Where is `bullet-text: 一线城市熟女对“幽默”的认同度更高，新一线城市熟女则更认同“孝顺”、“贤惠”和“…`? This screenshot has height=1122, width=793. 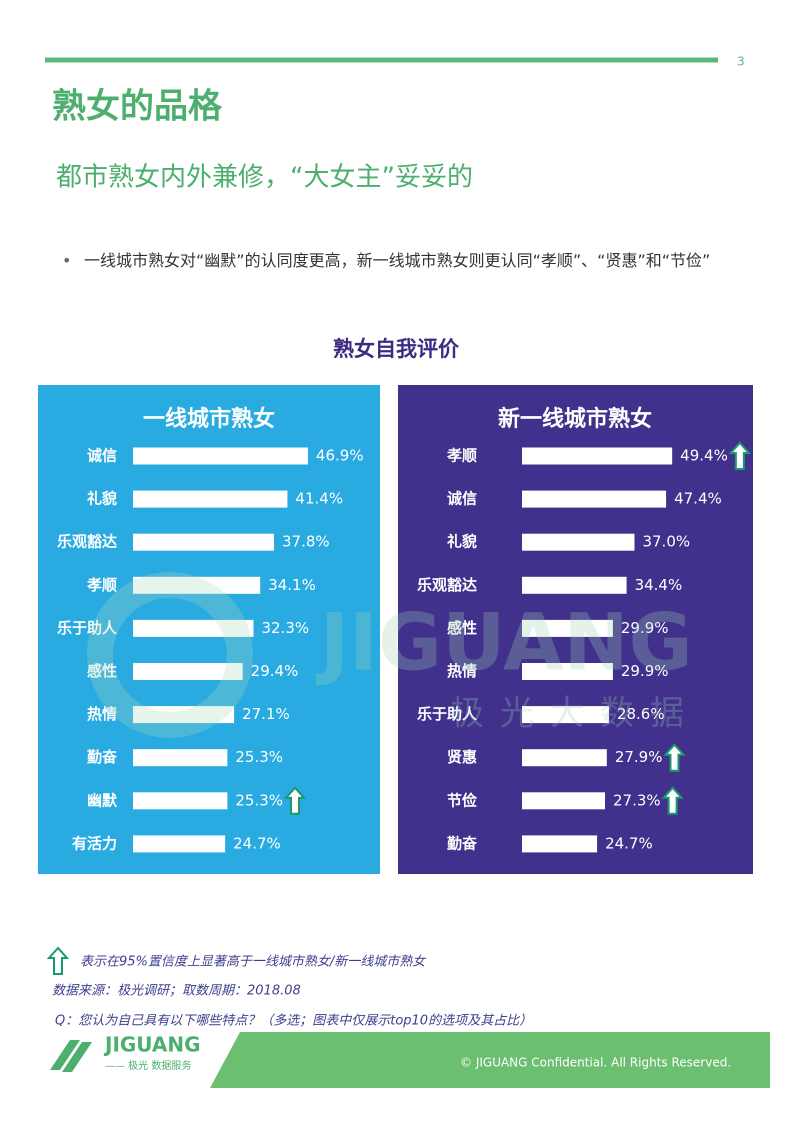
bullet-text: 一线城市熟女对“幽默”的认同度更高，新一线城市熟女则更认同“孝顺”、“贤惠”和“… is located at coordinates (397, 260).